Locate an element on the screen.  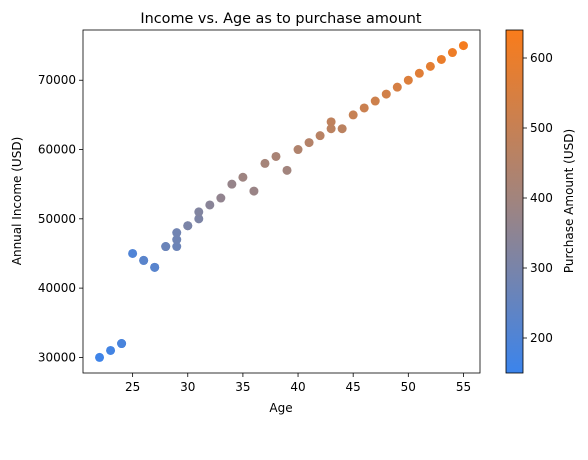
y-tick-label: 30000 is located at coordinates (57, 357).